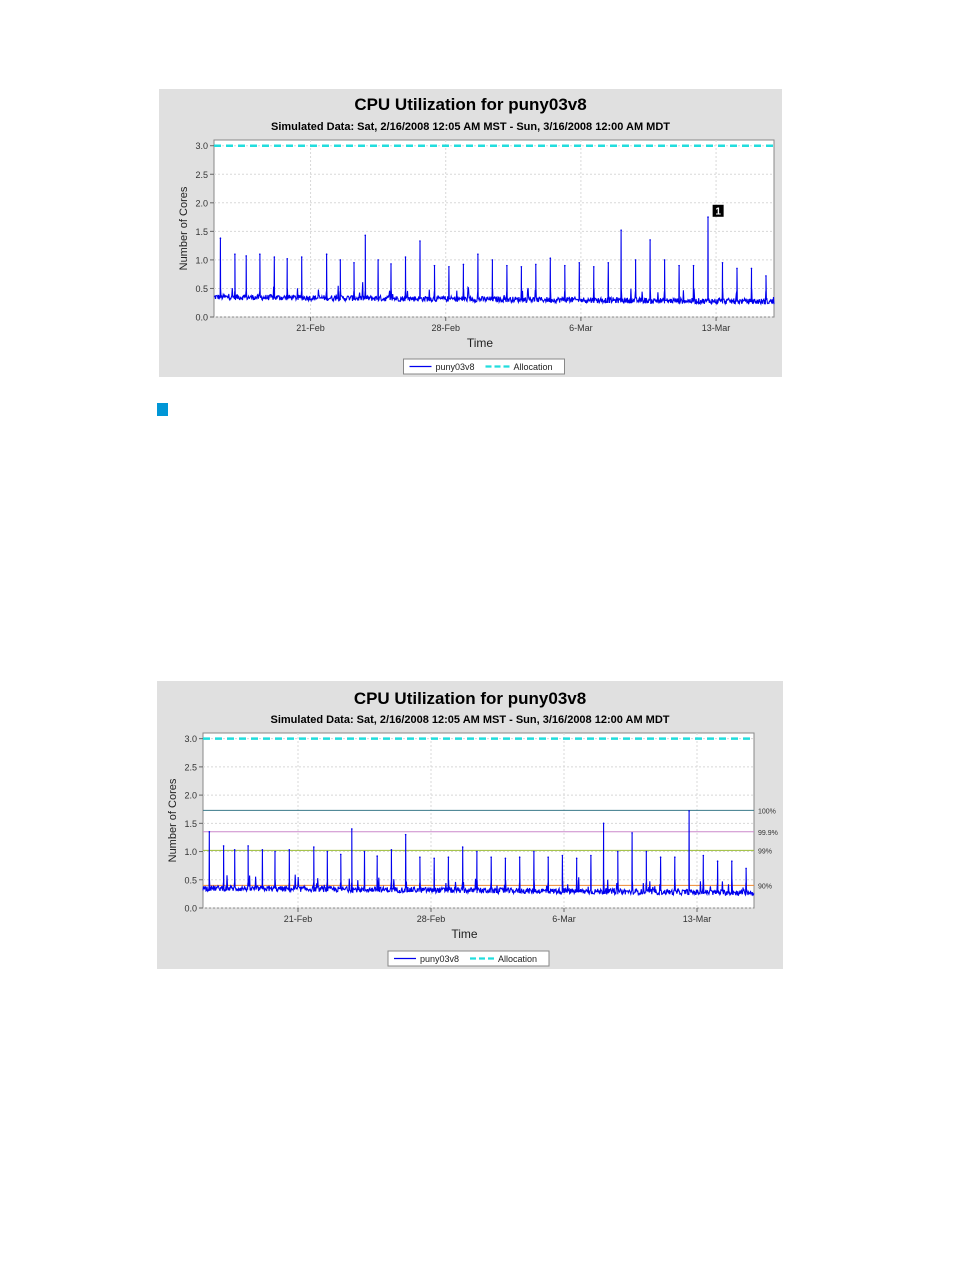  What do you see at coordinates (201, 232) in the screenshot?
I see `y-tick-label: 1.5` at bounding box center [201, 232].